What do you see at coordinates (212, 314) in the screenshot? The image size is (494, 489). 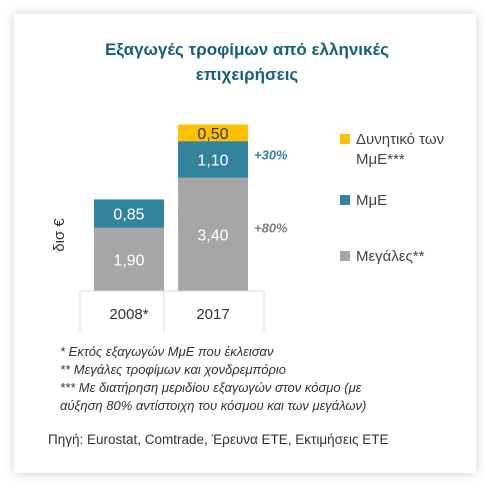 I see `category-label-1: 2017` at bounding box center [212, 314].